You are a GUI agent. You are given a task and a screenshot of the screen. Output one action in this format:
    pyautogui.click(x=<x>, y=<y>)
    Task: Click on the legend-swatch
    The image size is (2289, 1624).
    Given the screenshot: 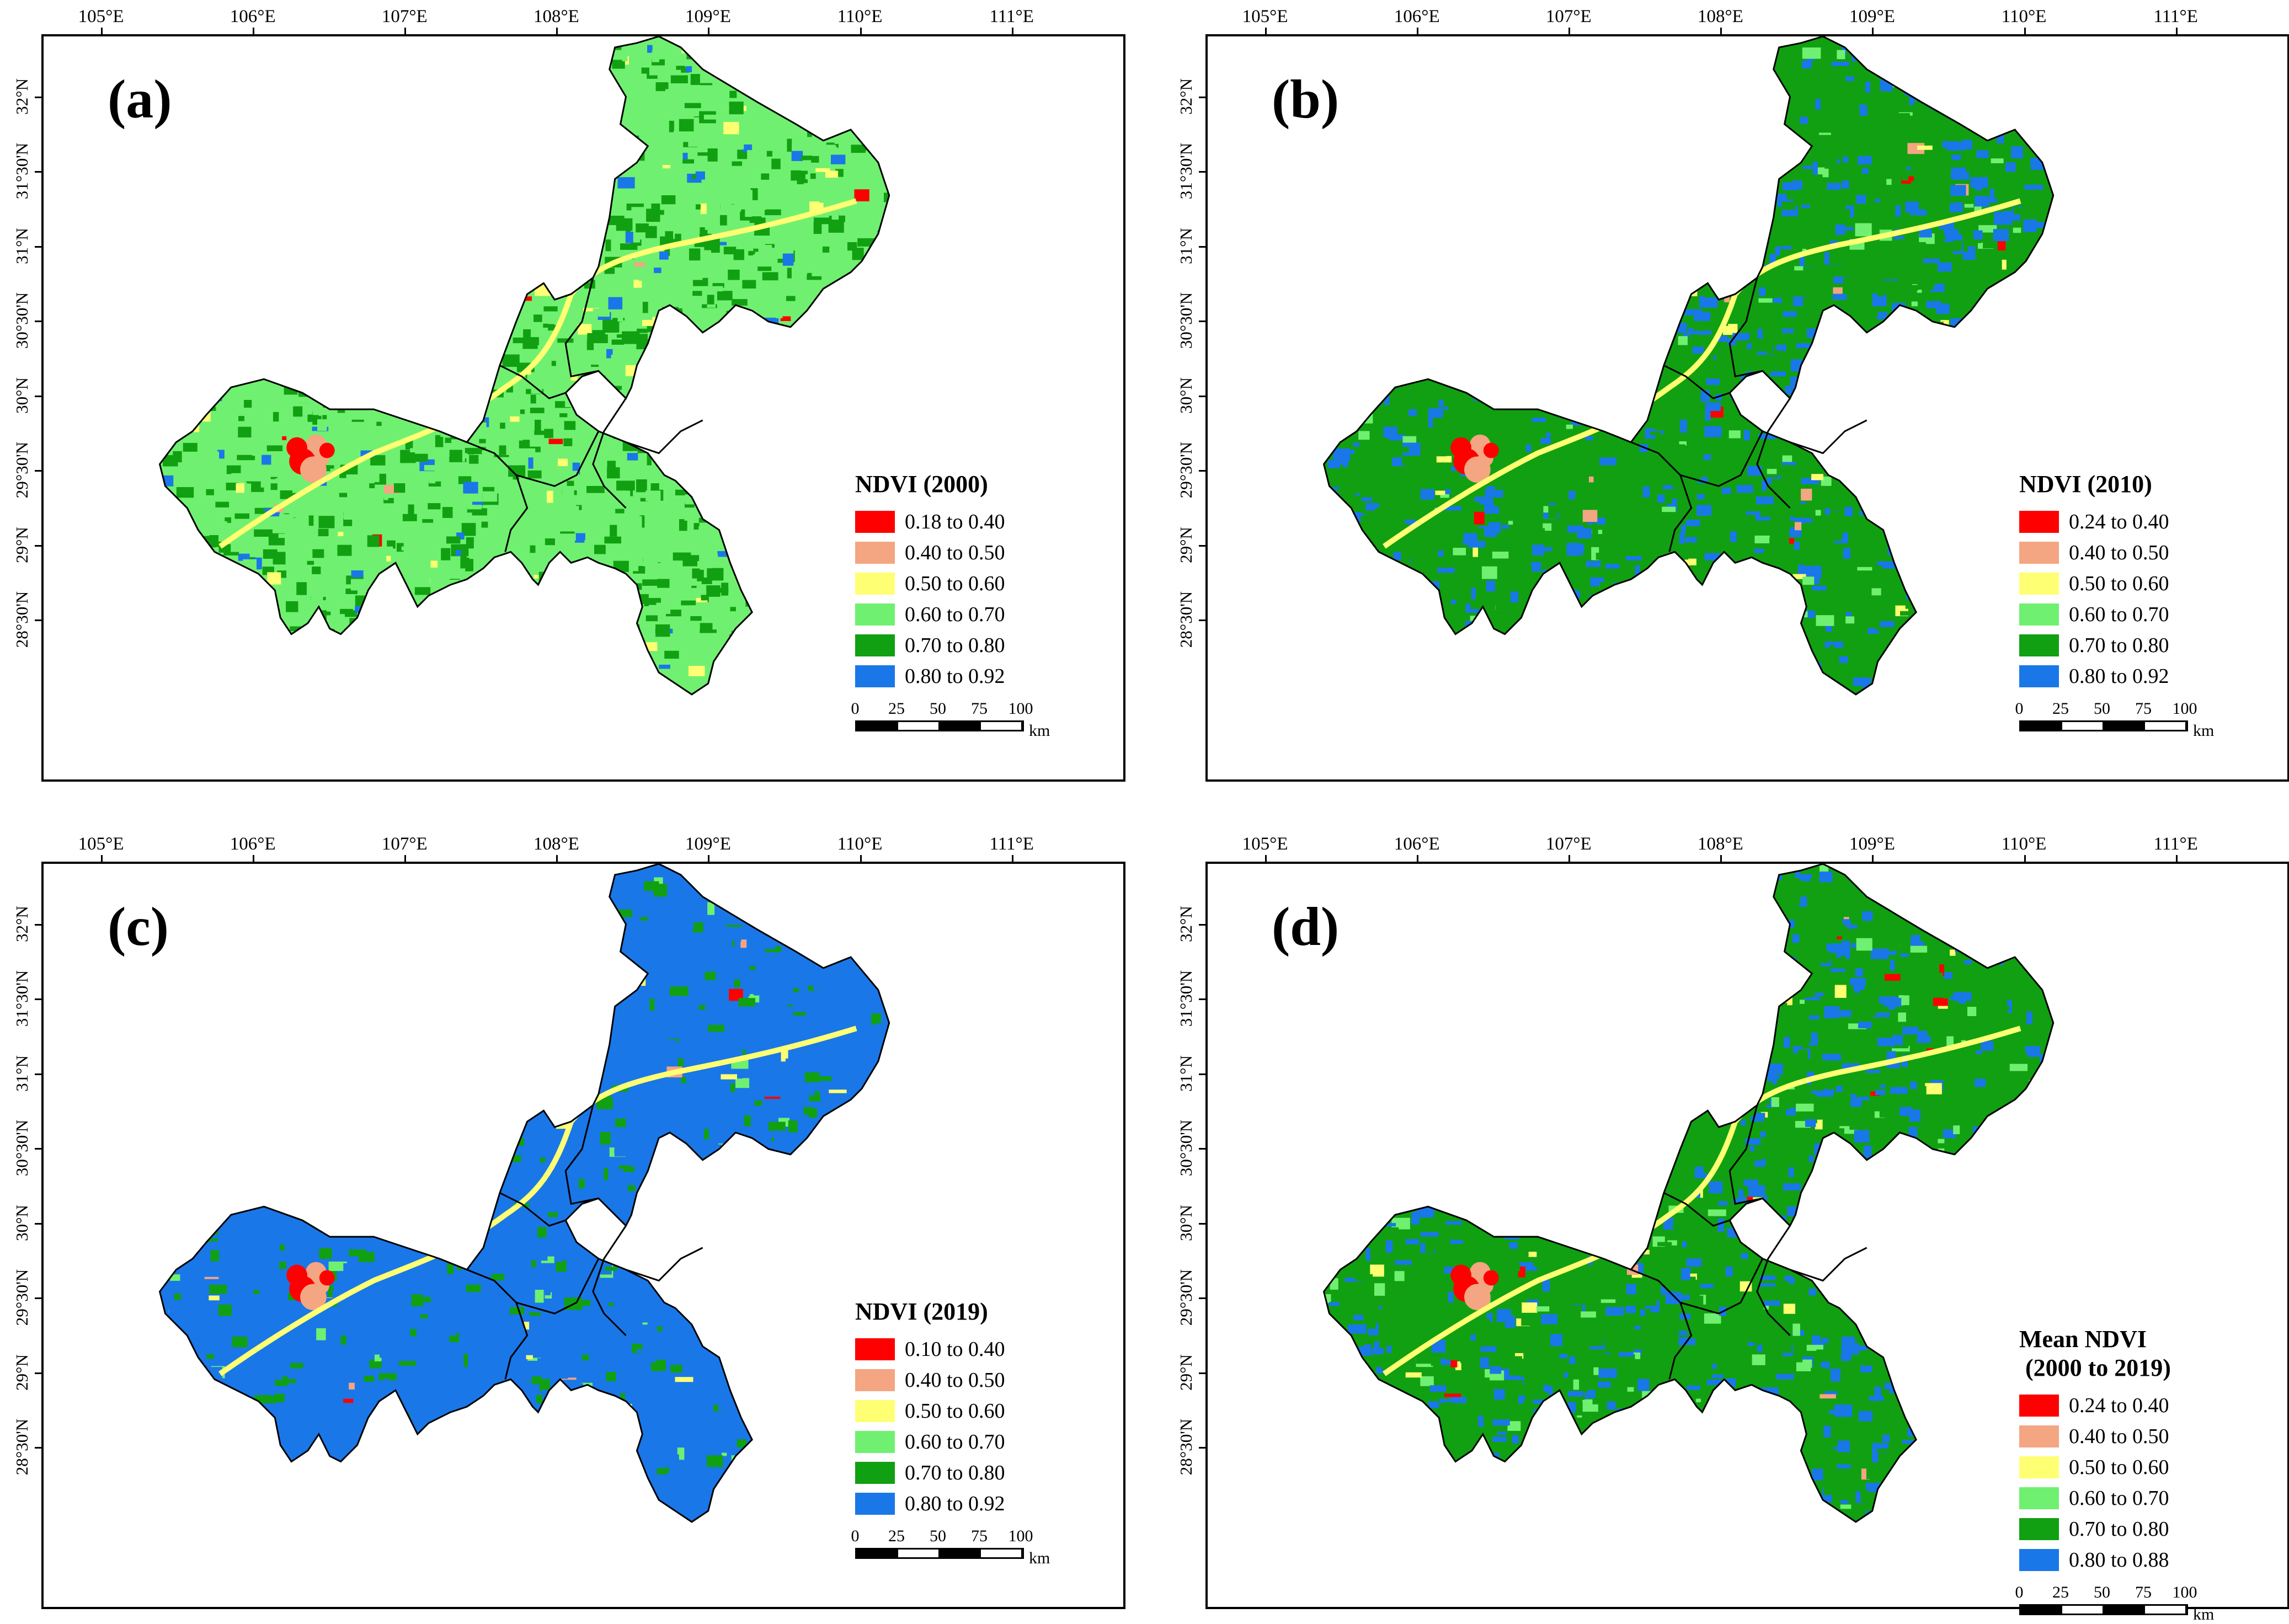 What is the action you would take?
    pyautogui.click(x=875, y=614)
    